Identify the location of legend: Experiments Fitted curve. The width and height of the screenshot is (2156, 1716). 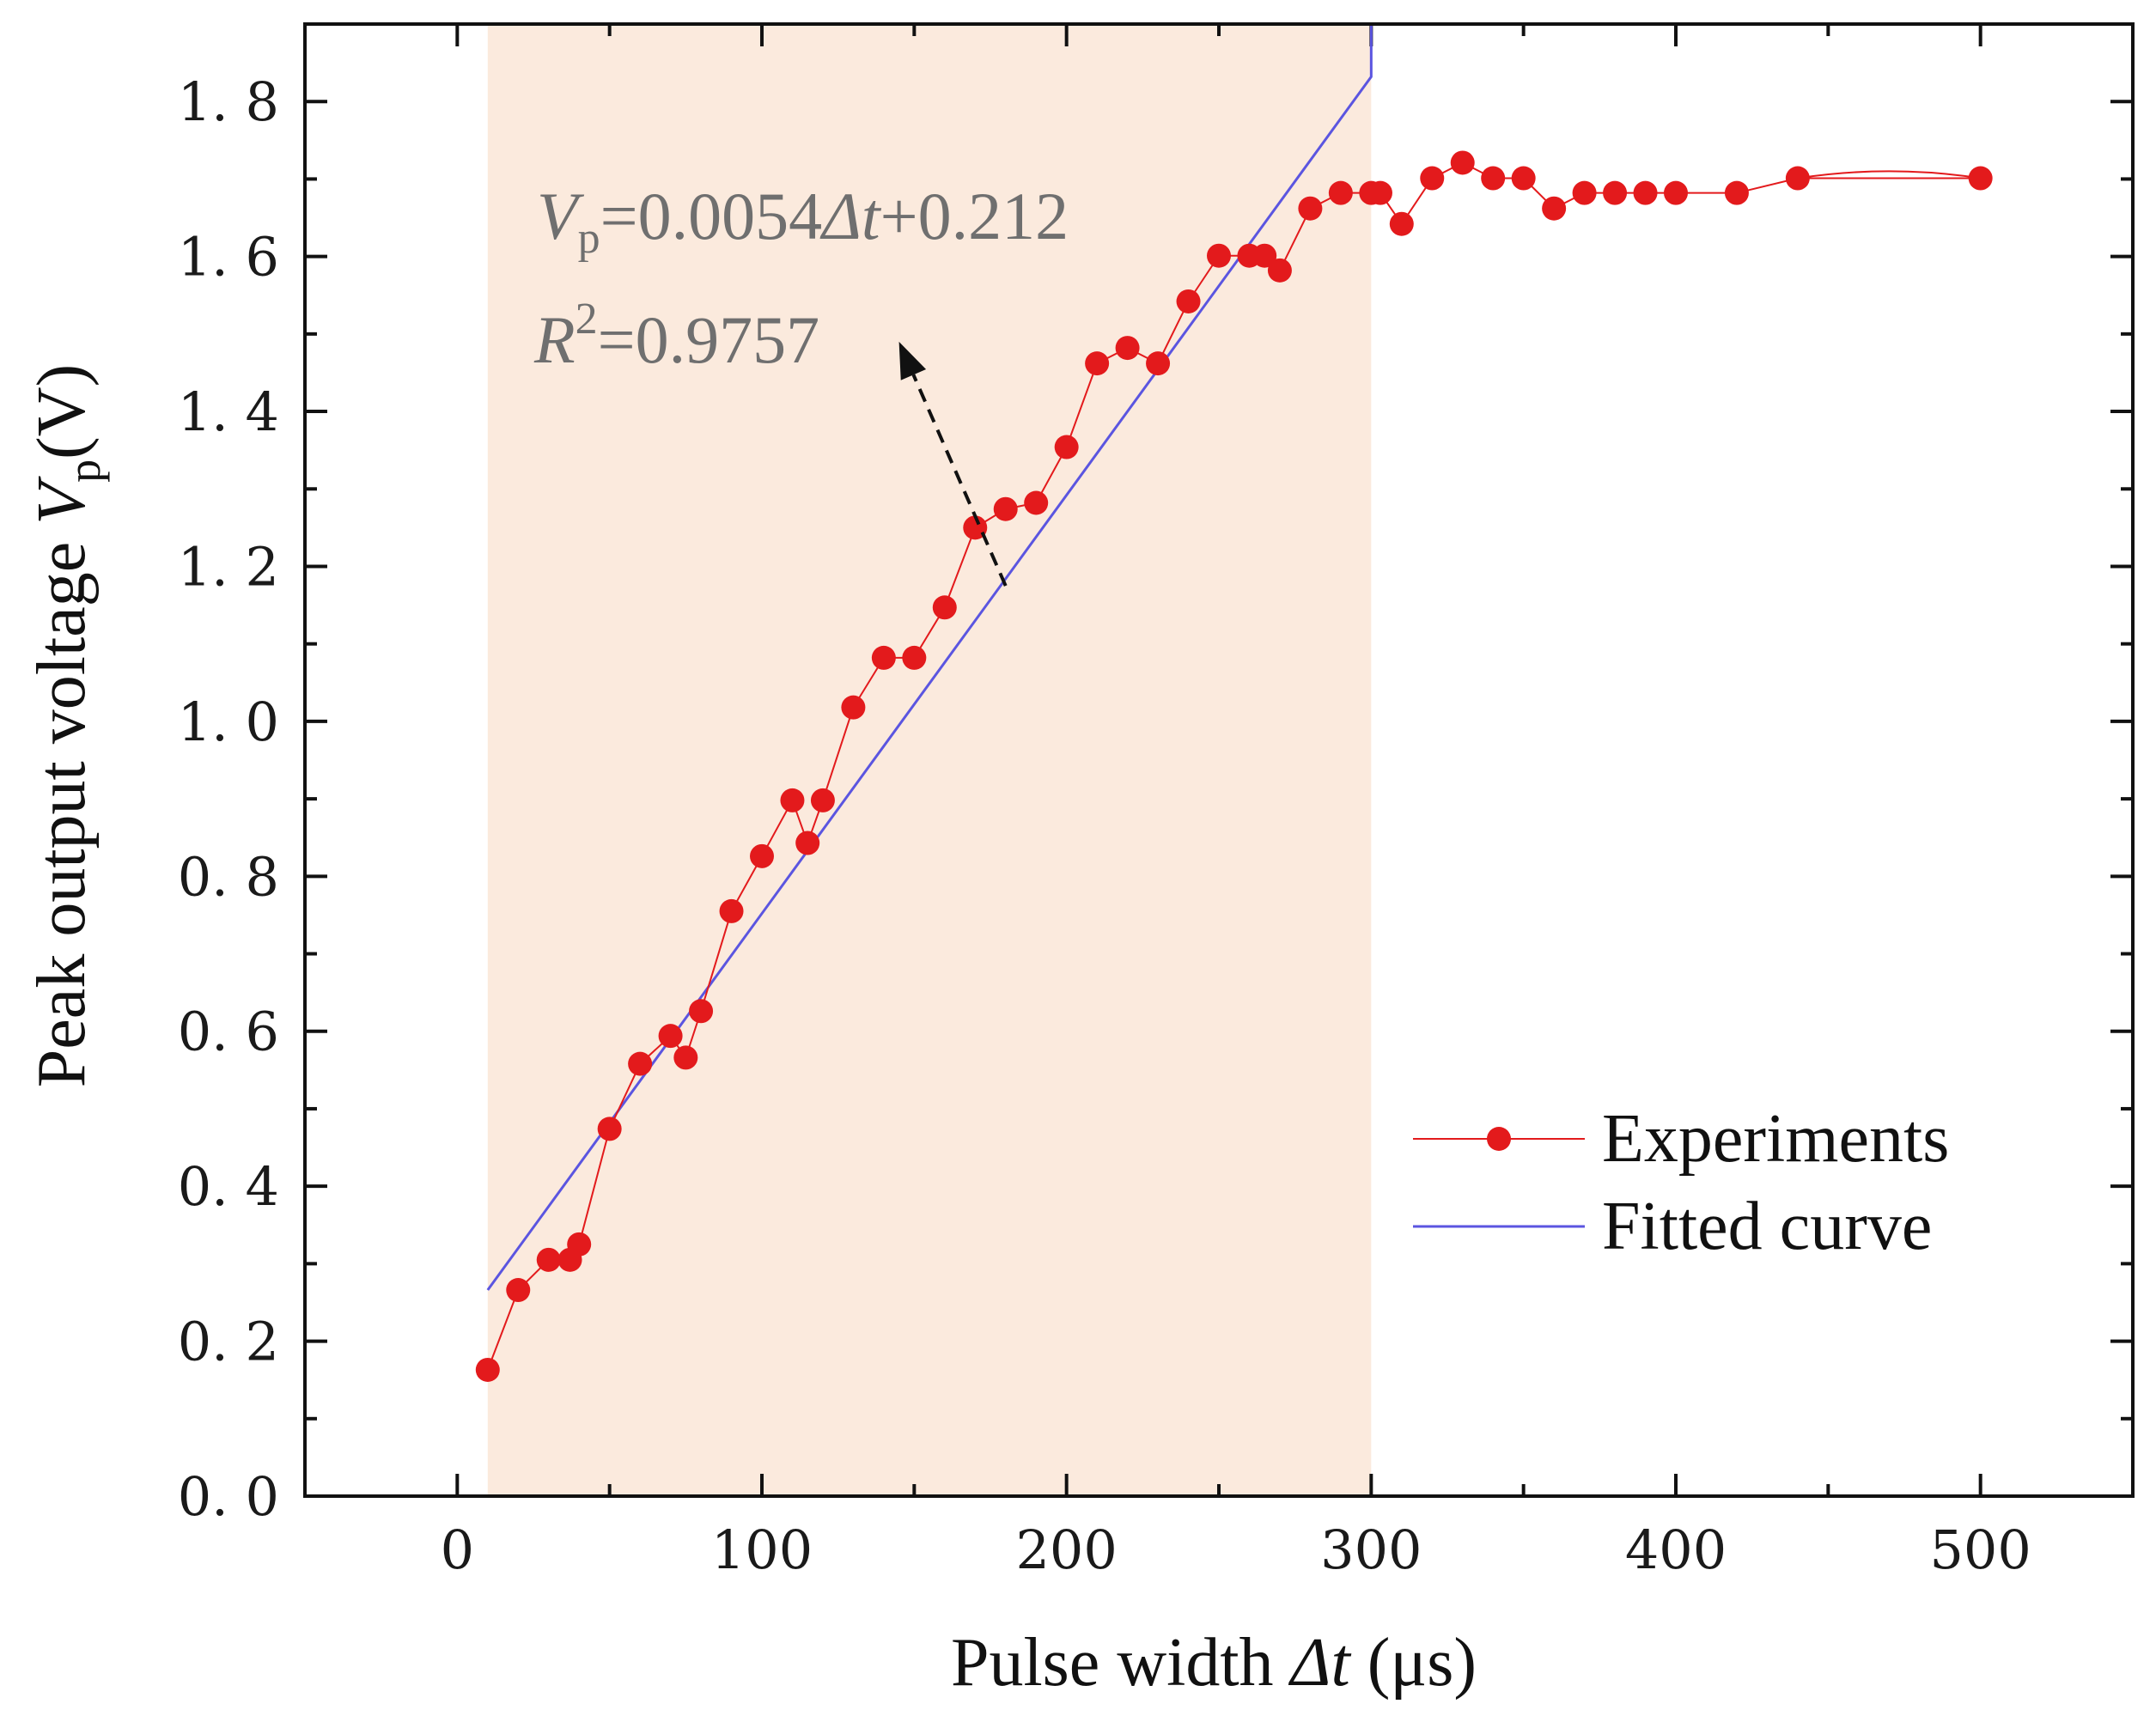
(1681, 1182).